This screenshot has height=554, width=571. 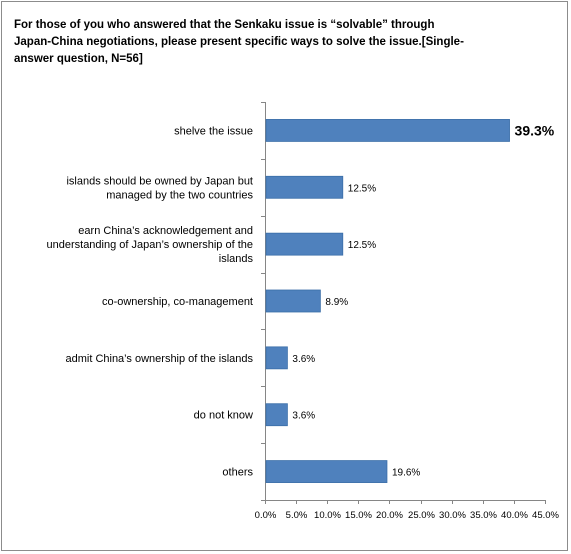 I want to click on x-tick-label: 5.0%, so click(x=297, y=515).